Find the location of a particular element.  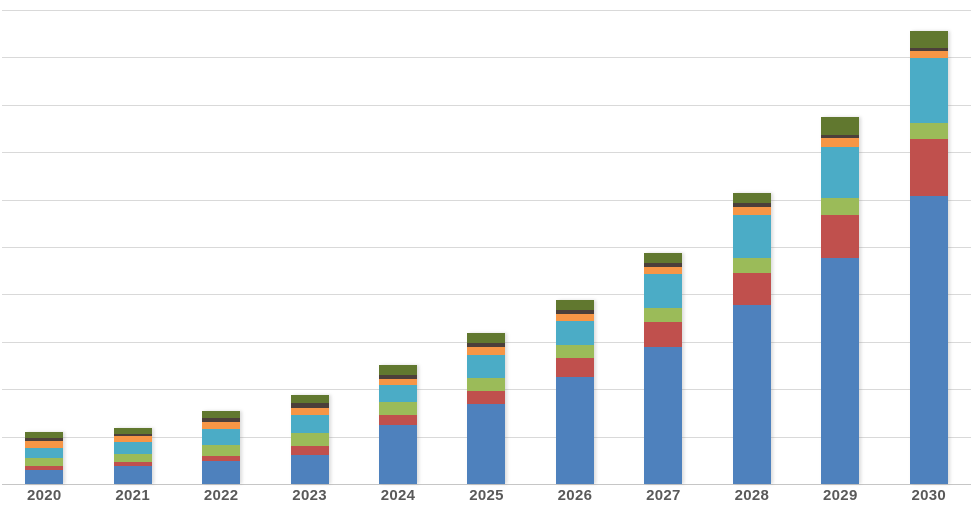

bar-segment-2030-green is located at coordinates (928, 131).